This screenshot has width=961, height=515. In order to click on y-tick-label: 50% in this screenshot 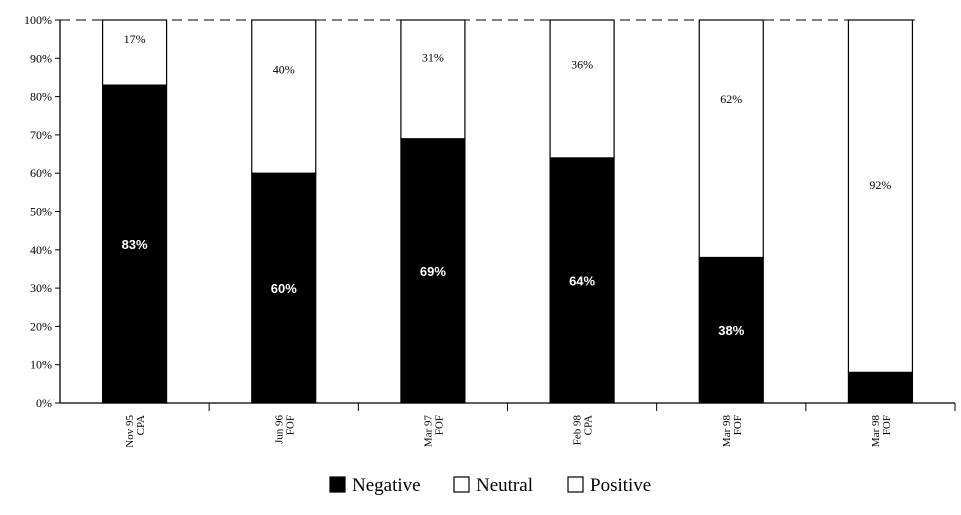, I will do `click(41, 212)`.